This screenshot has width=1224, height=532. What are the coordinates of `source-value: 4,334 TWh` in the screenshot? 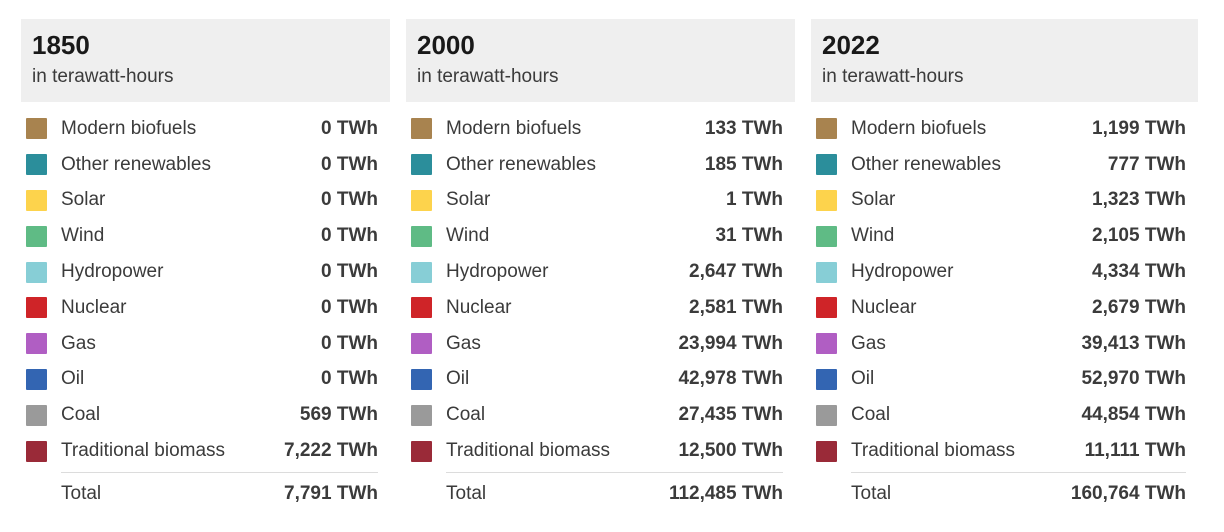 It's located at (1139, 272).